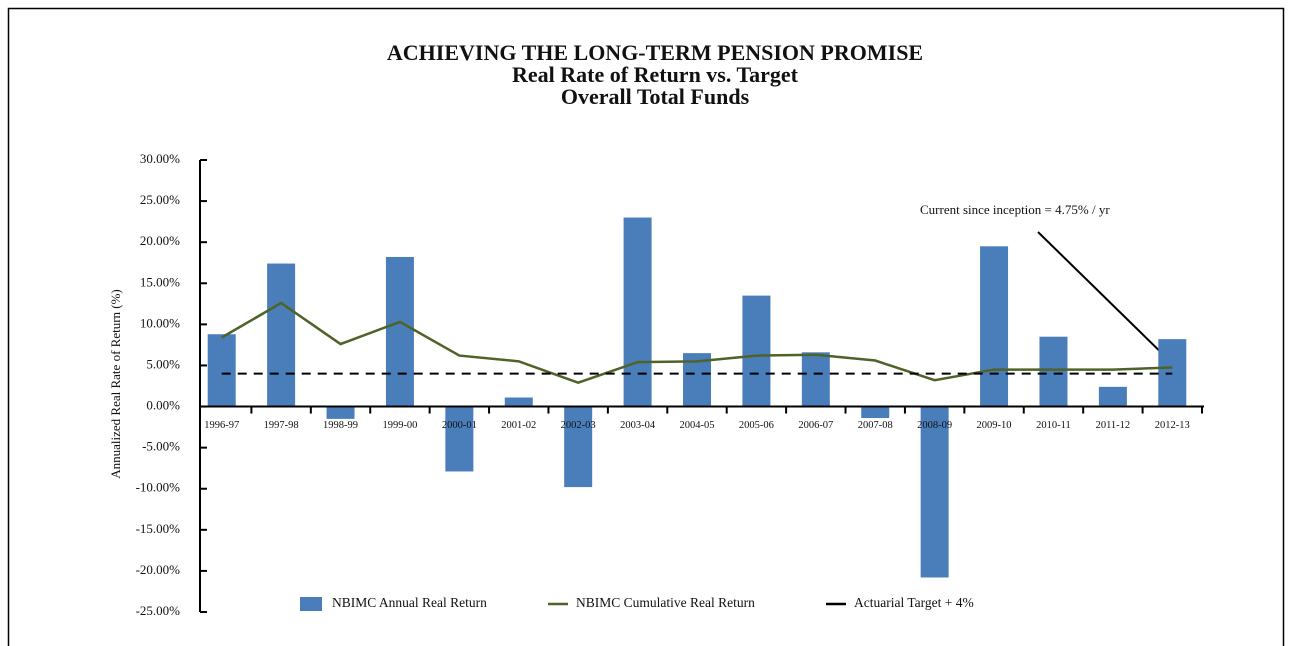 The width and height of the screenshot is (1291, 646). I want to click on x-tick-label: 2010-11, so click(1053, 425).